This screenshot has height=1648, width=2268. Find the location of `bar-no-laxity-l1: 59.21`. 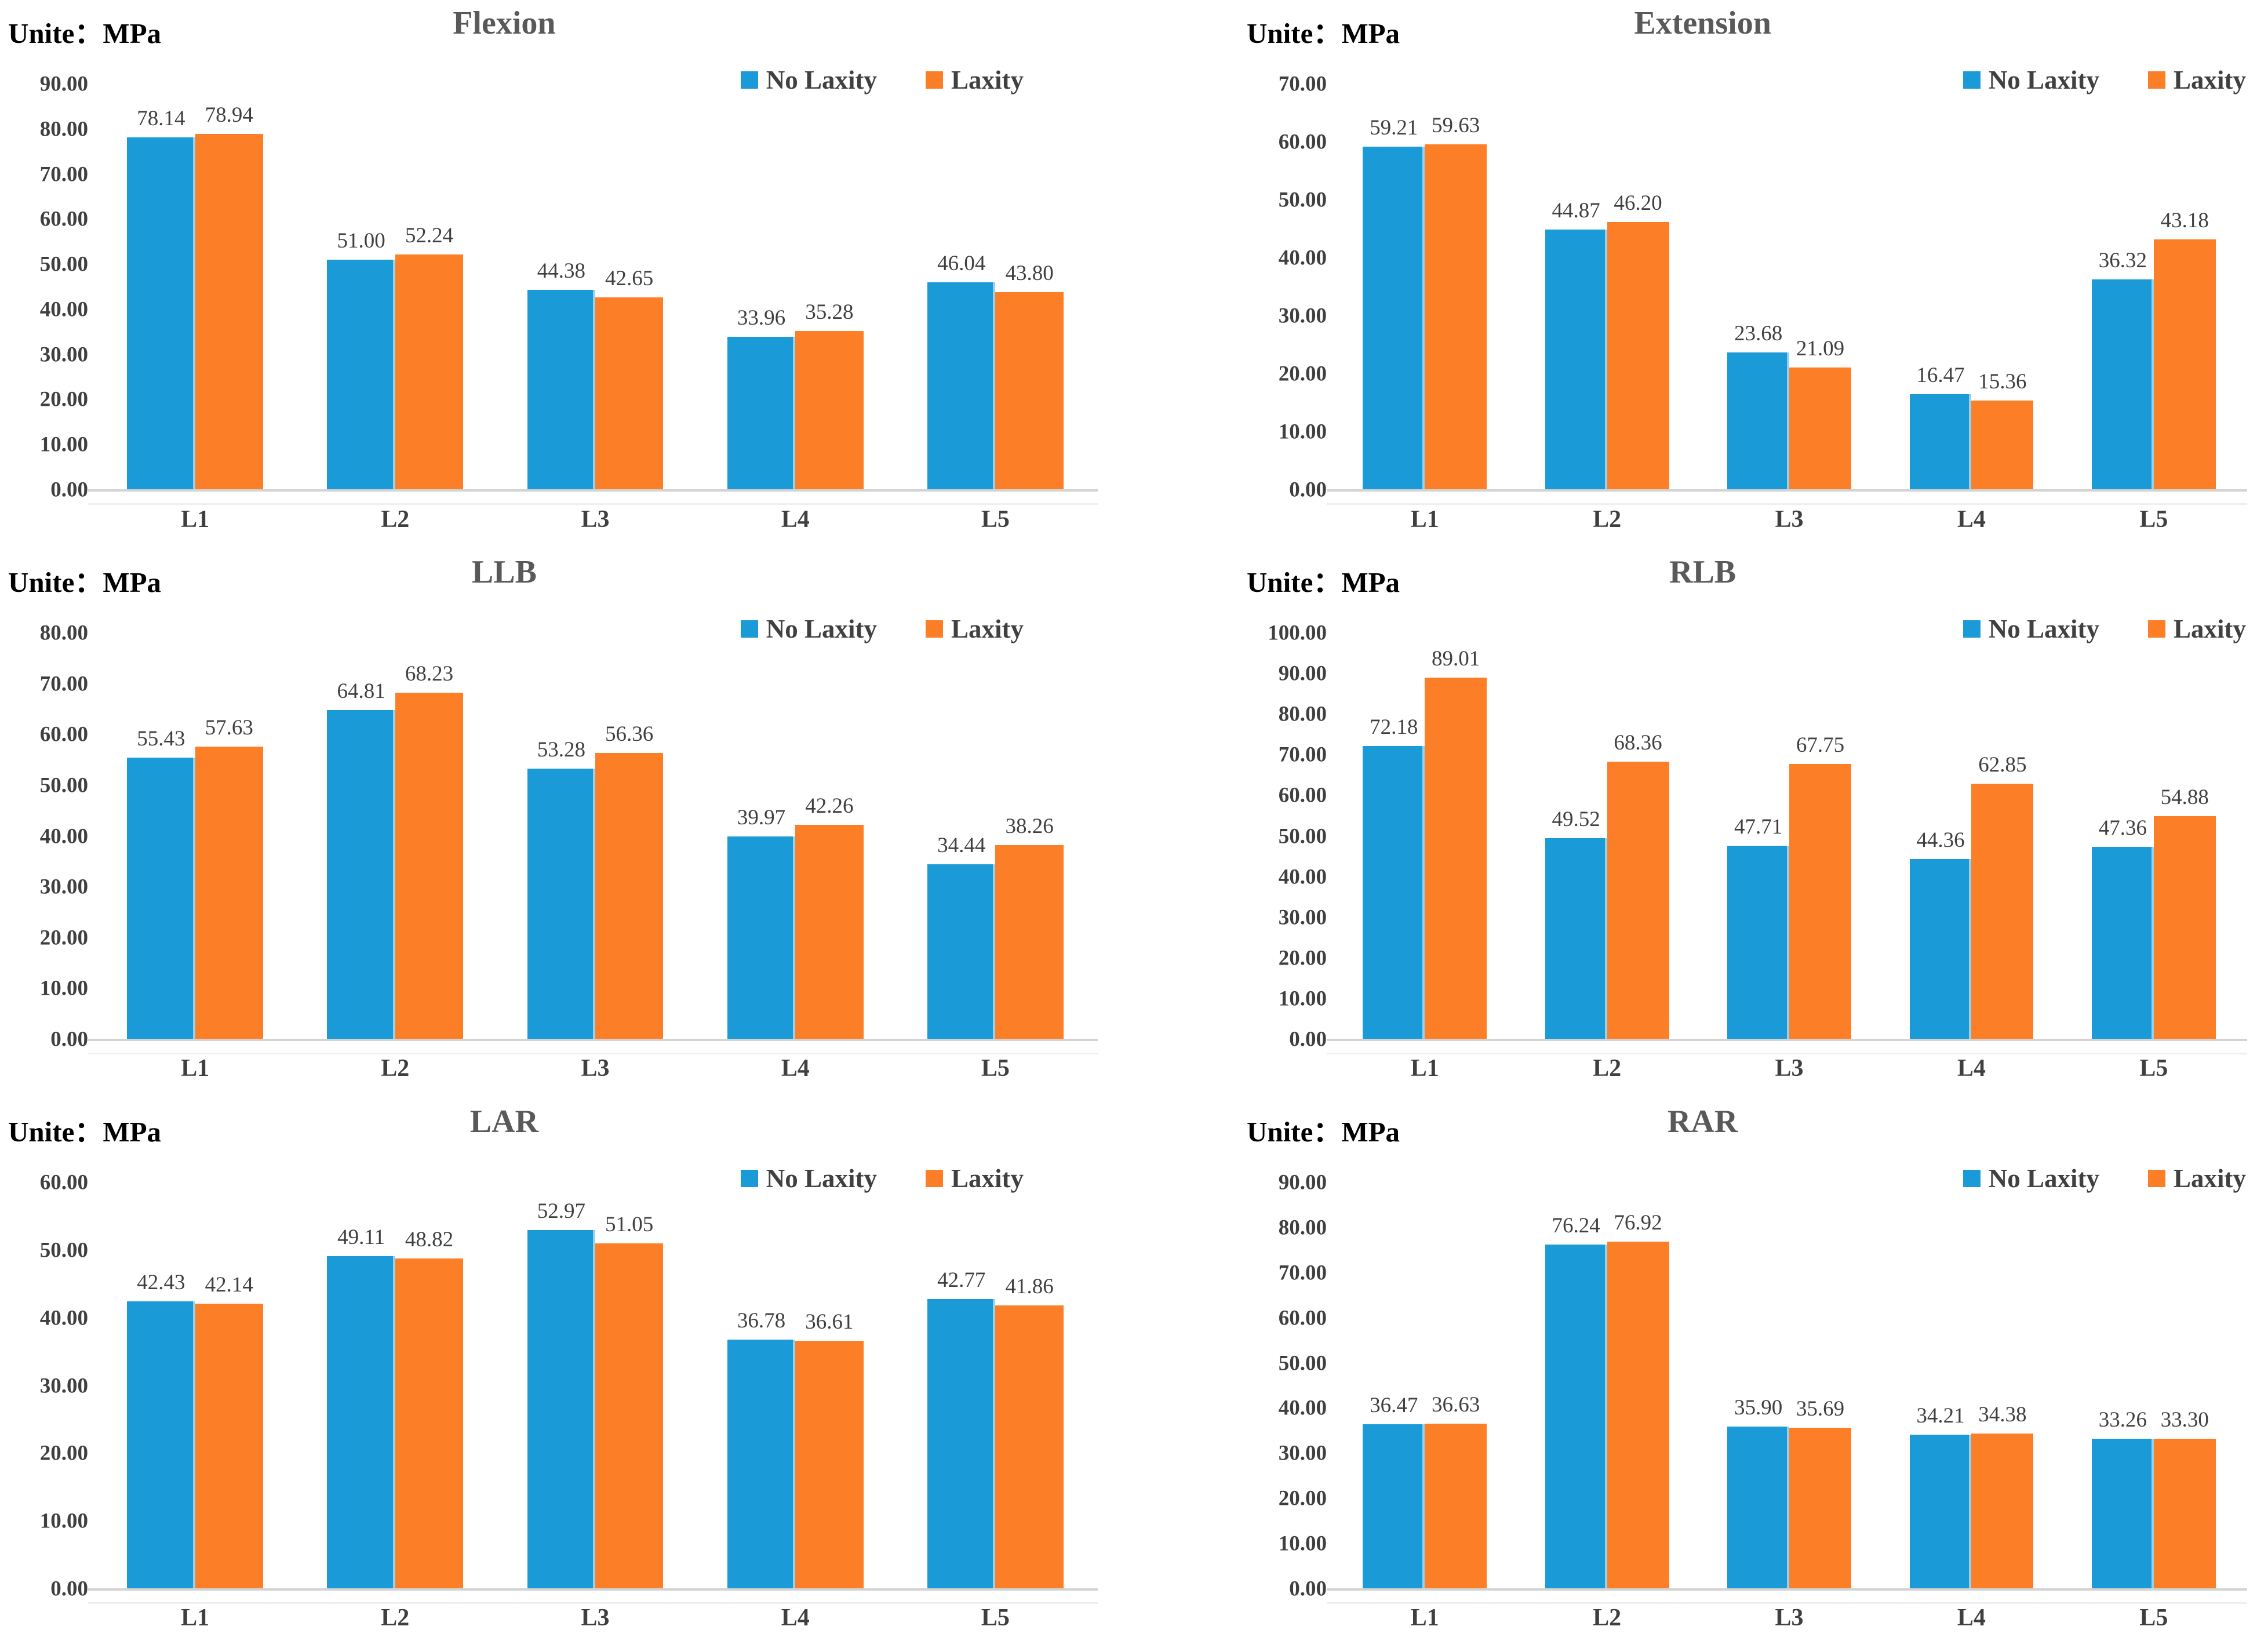

bar-no-laxity-l1: 59.21 is located at coordinates (1394, 287).